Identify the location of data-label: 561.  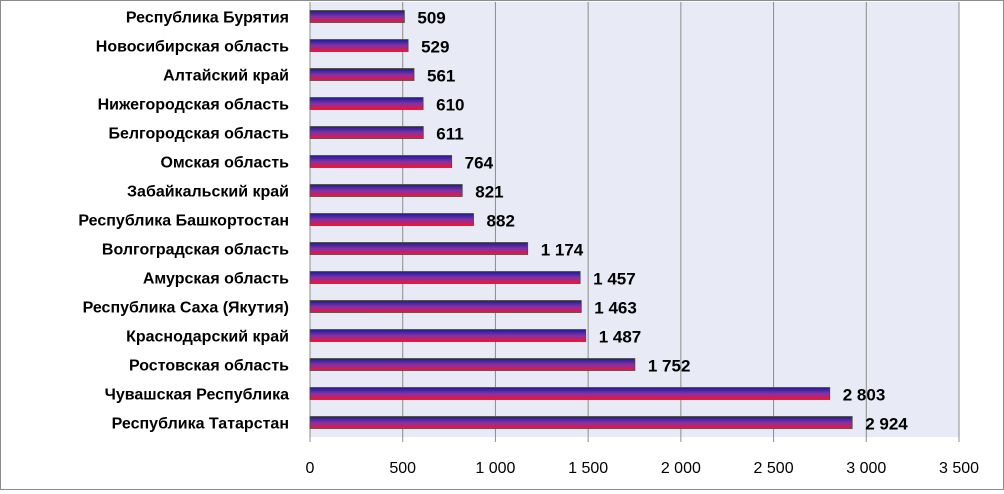
(441, 76).